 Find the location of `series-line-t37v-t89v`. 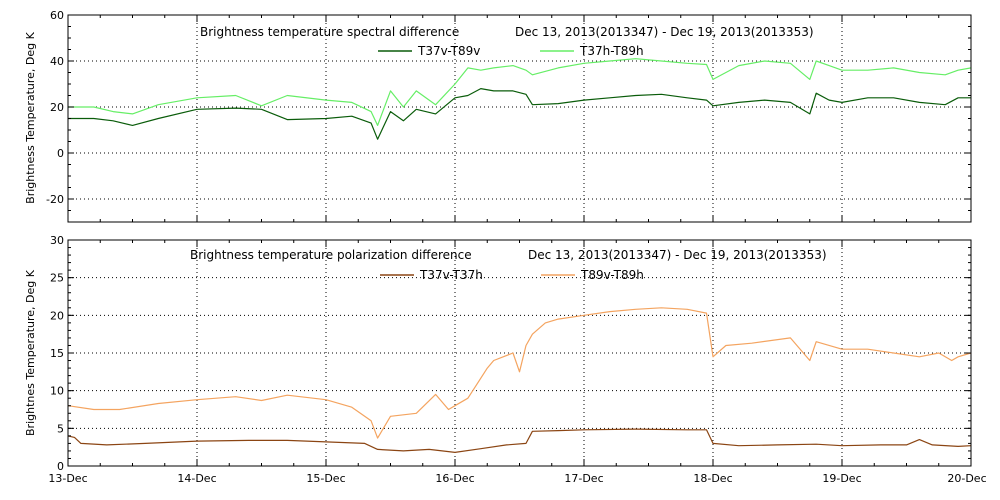

series-line-t37v-t89v is located at coordinates (519, 113).